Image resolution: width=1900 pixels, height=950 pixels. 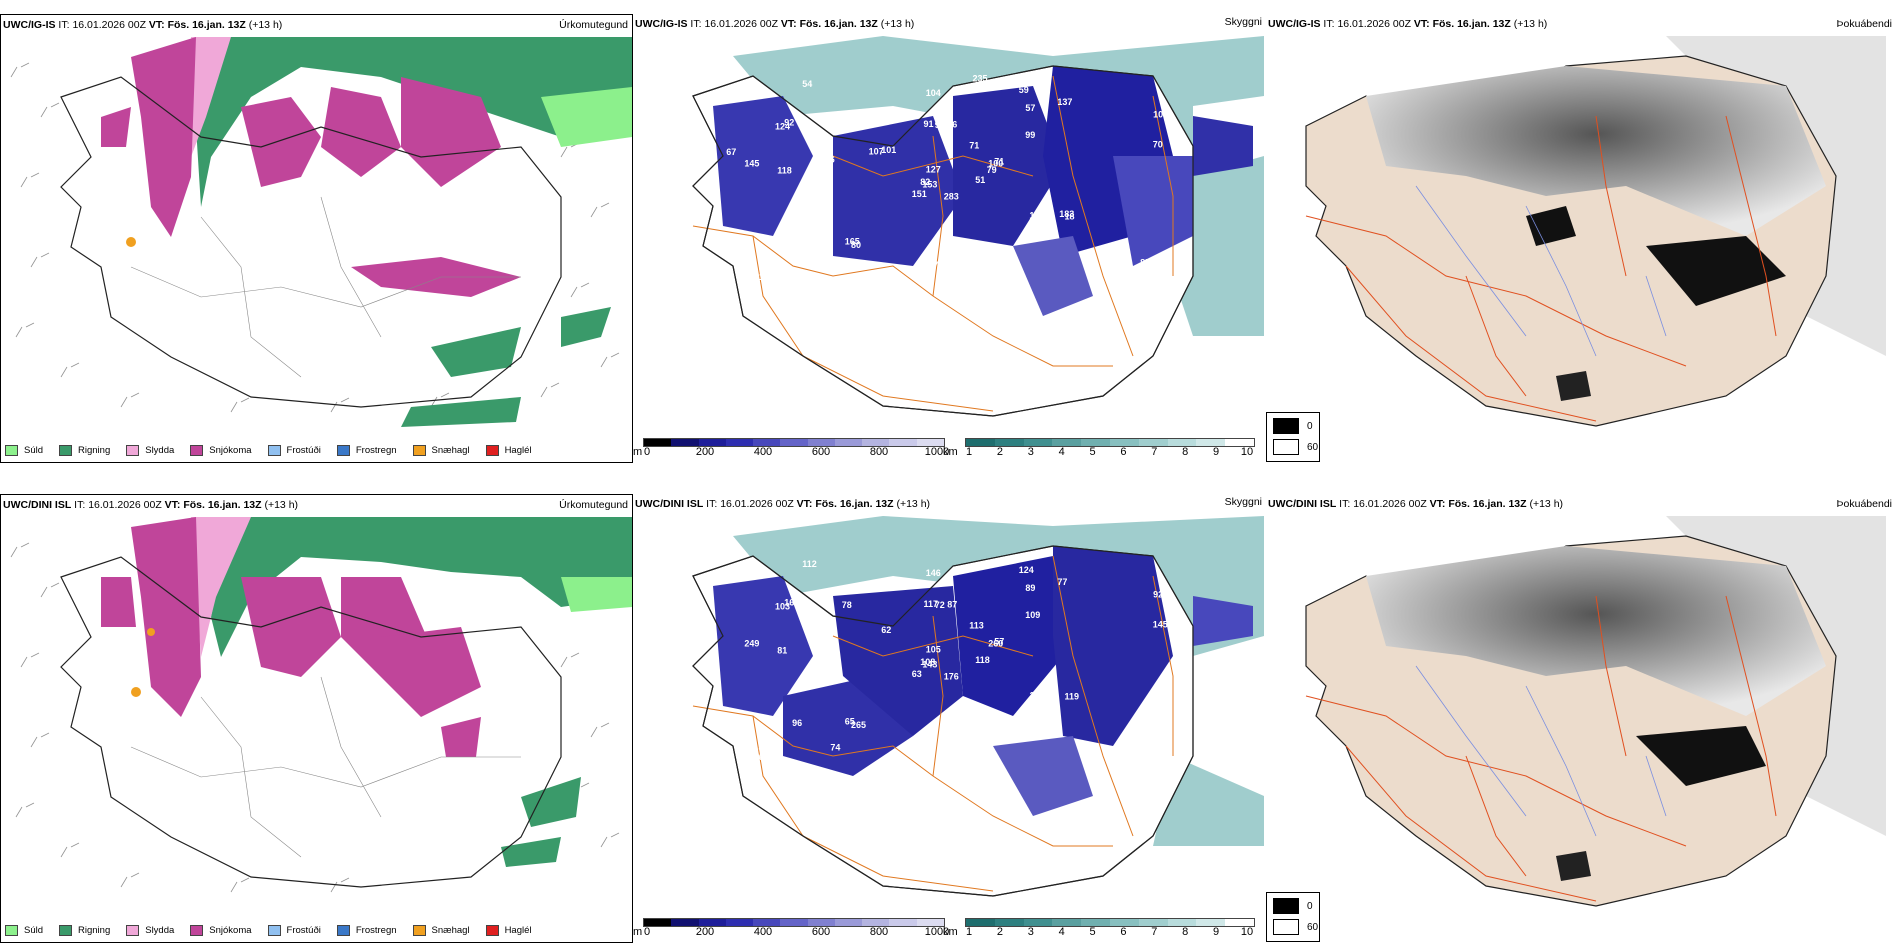 I want to click on panel-title: Skyggni, so click(x=1243, y=22).